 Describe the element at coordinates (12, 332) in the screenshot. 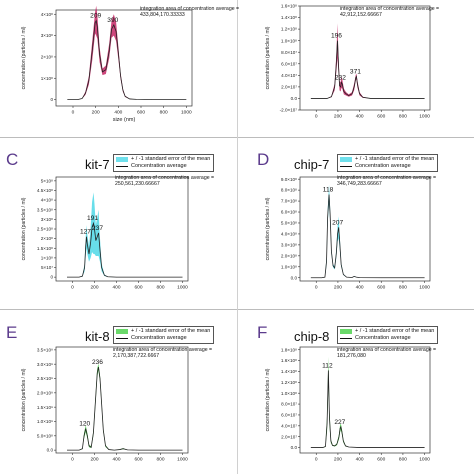

I see `panel-letter: E` at that location.